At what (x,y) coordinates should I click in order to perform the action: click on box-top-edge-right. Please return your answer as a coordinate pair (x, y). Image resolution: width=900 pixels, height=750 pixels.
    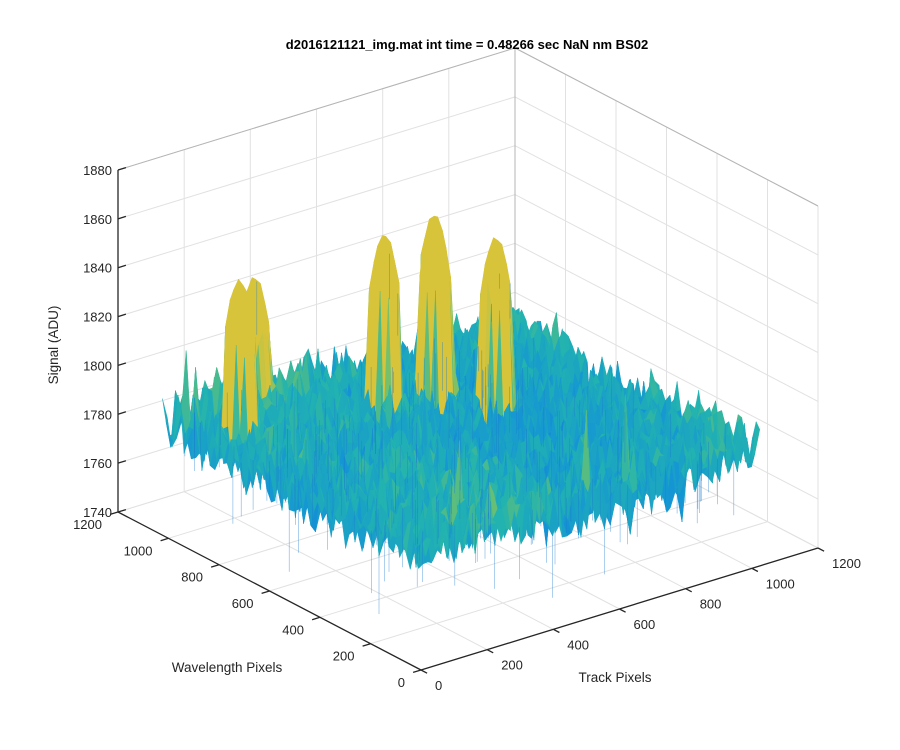
    Looking at the image, I should click on (666, 127).